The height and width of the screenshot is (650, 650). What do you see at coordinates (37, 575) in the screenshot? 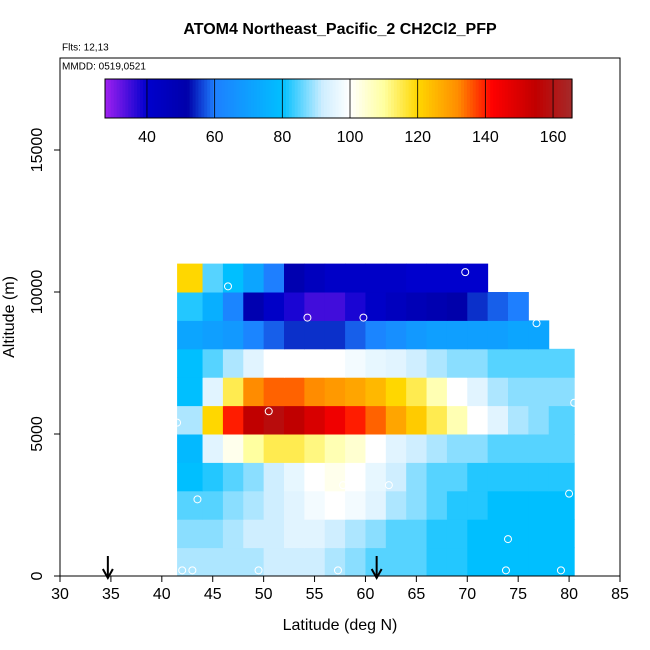
I see `y-tick-label: 0` at bounding box center [37, 575].